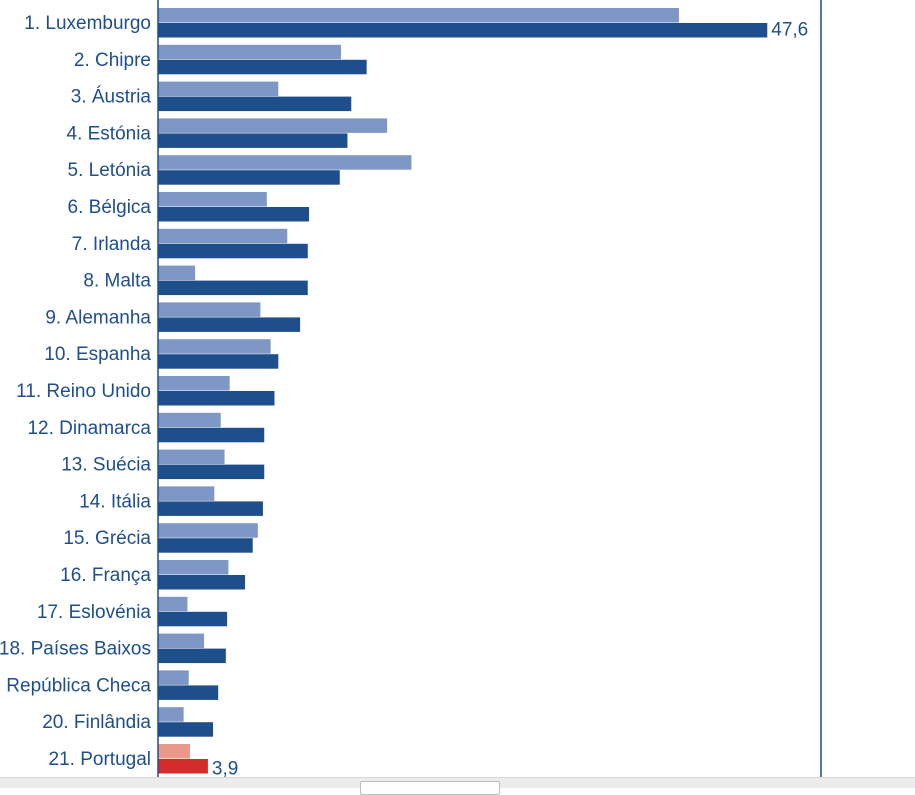 Image resolution: width=915 pixels, height=795 pixels. Describe the element at coordinates (97, 354) in the screenshot. I see `category-label-10-espanha: 10. Espanha` at that location.